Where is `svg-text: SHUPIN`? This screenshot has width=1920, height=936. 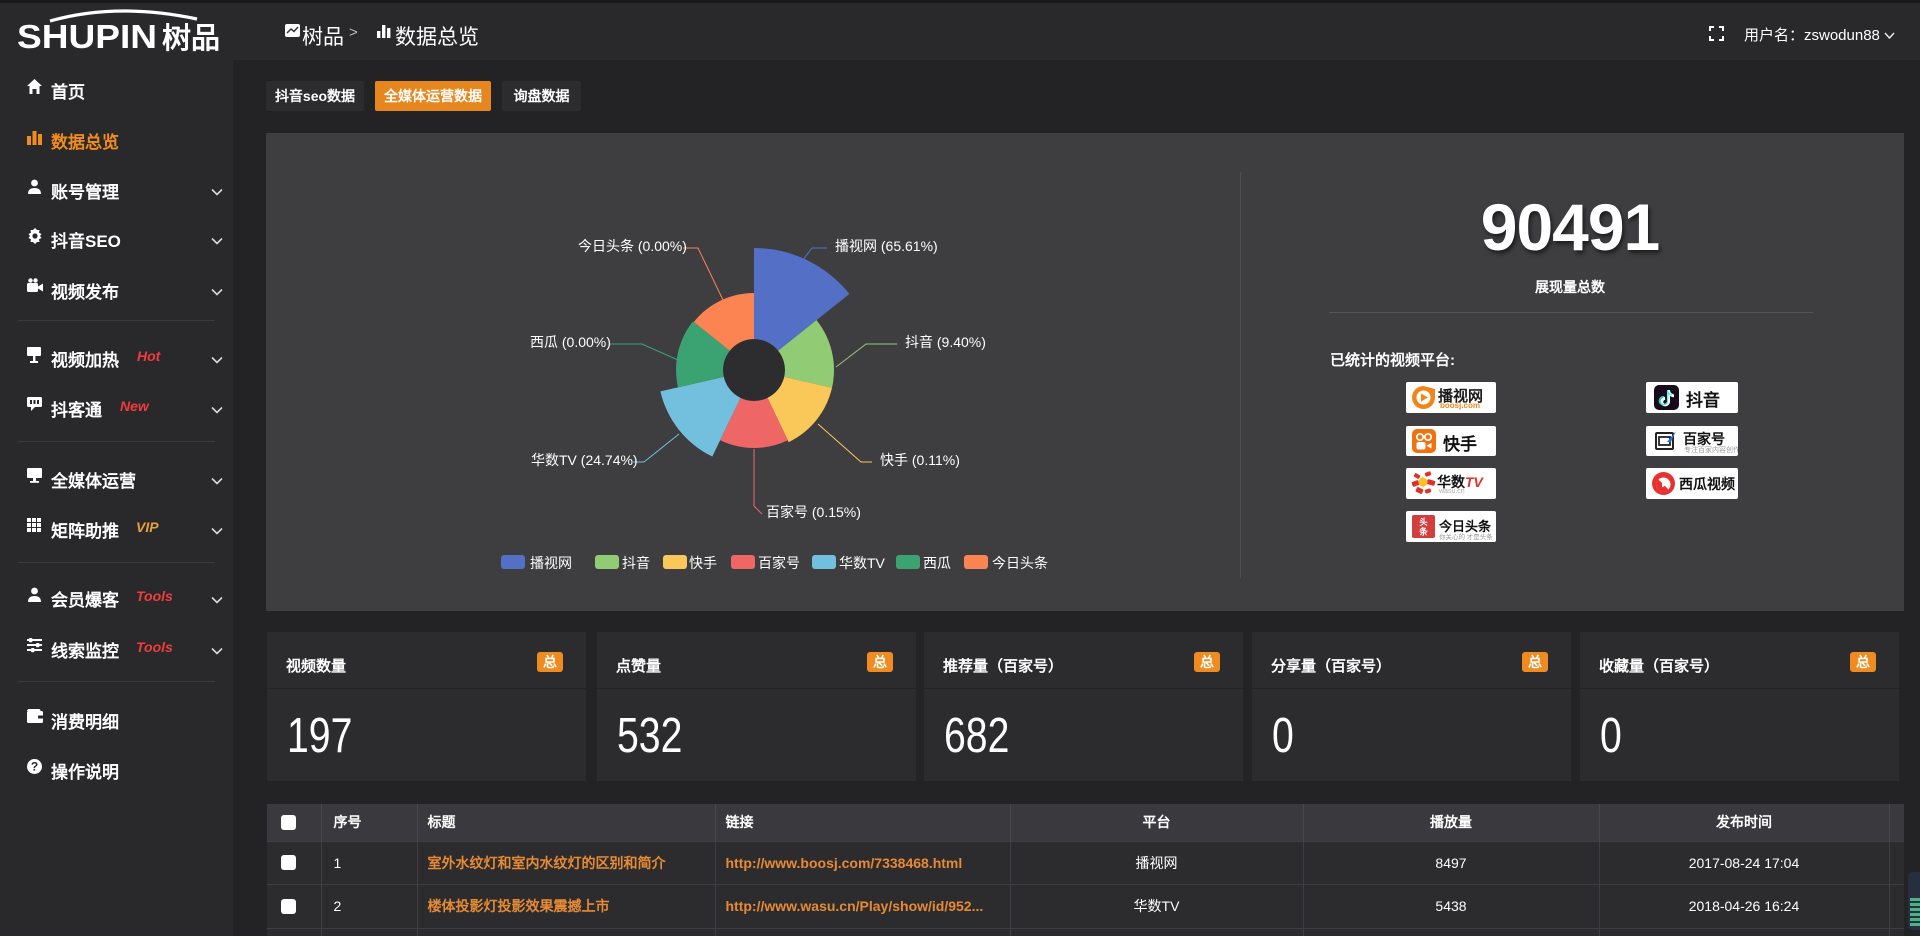
svg-text: SHUPIN is located at coordinates (87, 36).